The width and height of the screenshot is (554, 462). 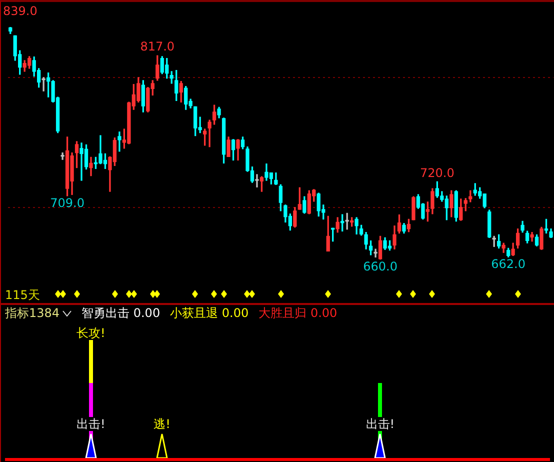 What do you see at coordinates (67, 203) in the screenshot?
I see `annotation: 709.0` at bounding box center [67, 203].